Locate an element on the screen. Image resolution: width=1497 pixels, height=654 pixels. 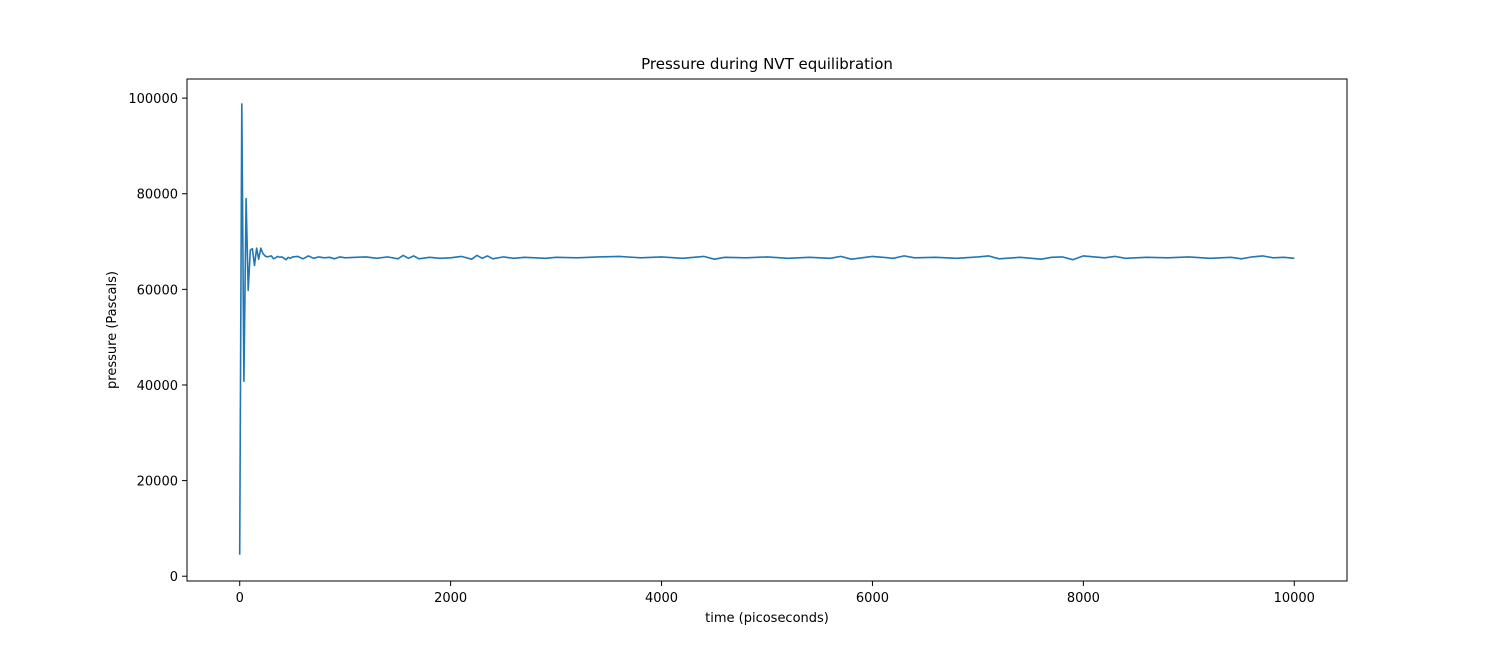
y-axis-ticks: 0 20000 40000 60000 80000 100000 is located at coordinates (157, 338).